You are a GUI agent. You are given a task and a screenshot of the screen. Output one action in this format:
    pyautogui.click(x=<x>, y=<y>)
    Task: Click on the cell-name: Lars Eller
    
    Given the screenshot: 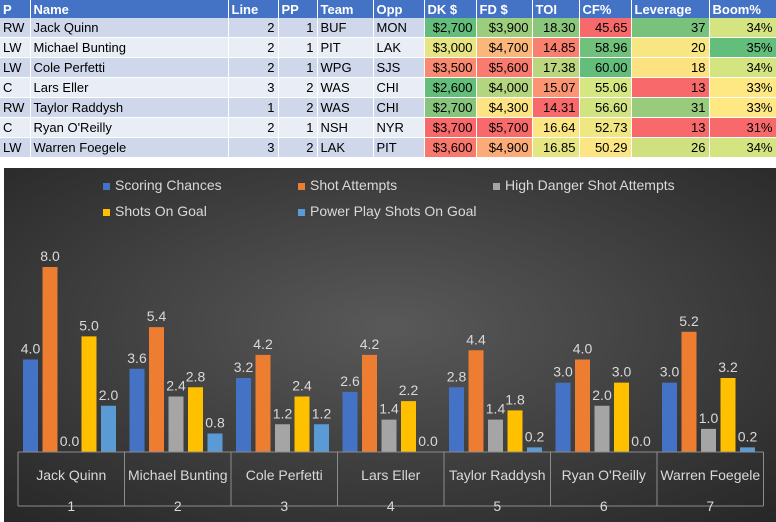 What is the action you would take?
    pyautogui.click(x=129, y=87)
    